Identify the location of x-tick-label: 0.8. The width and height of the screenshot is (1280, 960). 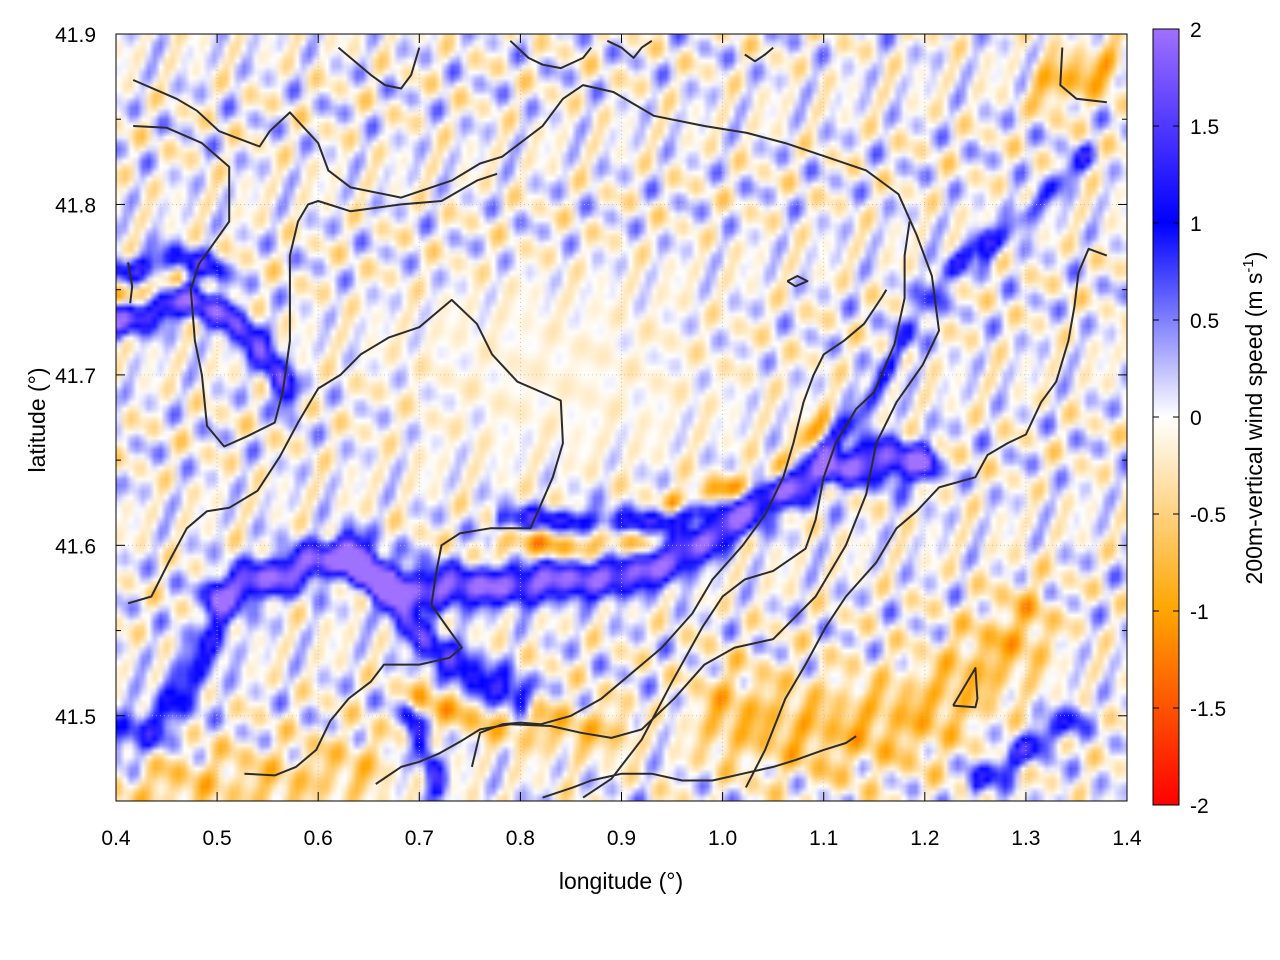
(520, 838).